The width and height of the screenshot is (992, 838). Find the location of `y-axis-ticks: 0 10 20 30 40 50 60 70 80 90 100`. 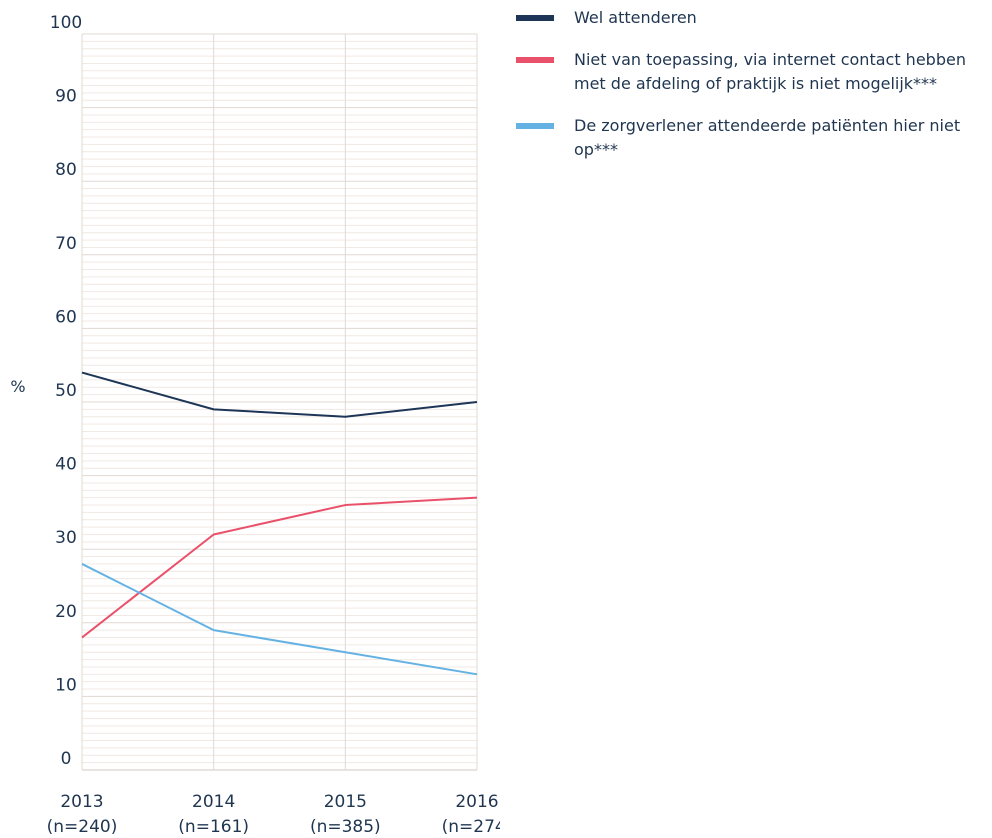

y-axis-ticks: 0 10 20 30 40 50 60 70 80 90 100 is located at coordinates (66, 391).